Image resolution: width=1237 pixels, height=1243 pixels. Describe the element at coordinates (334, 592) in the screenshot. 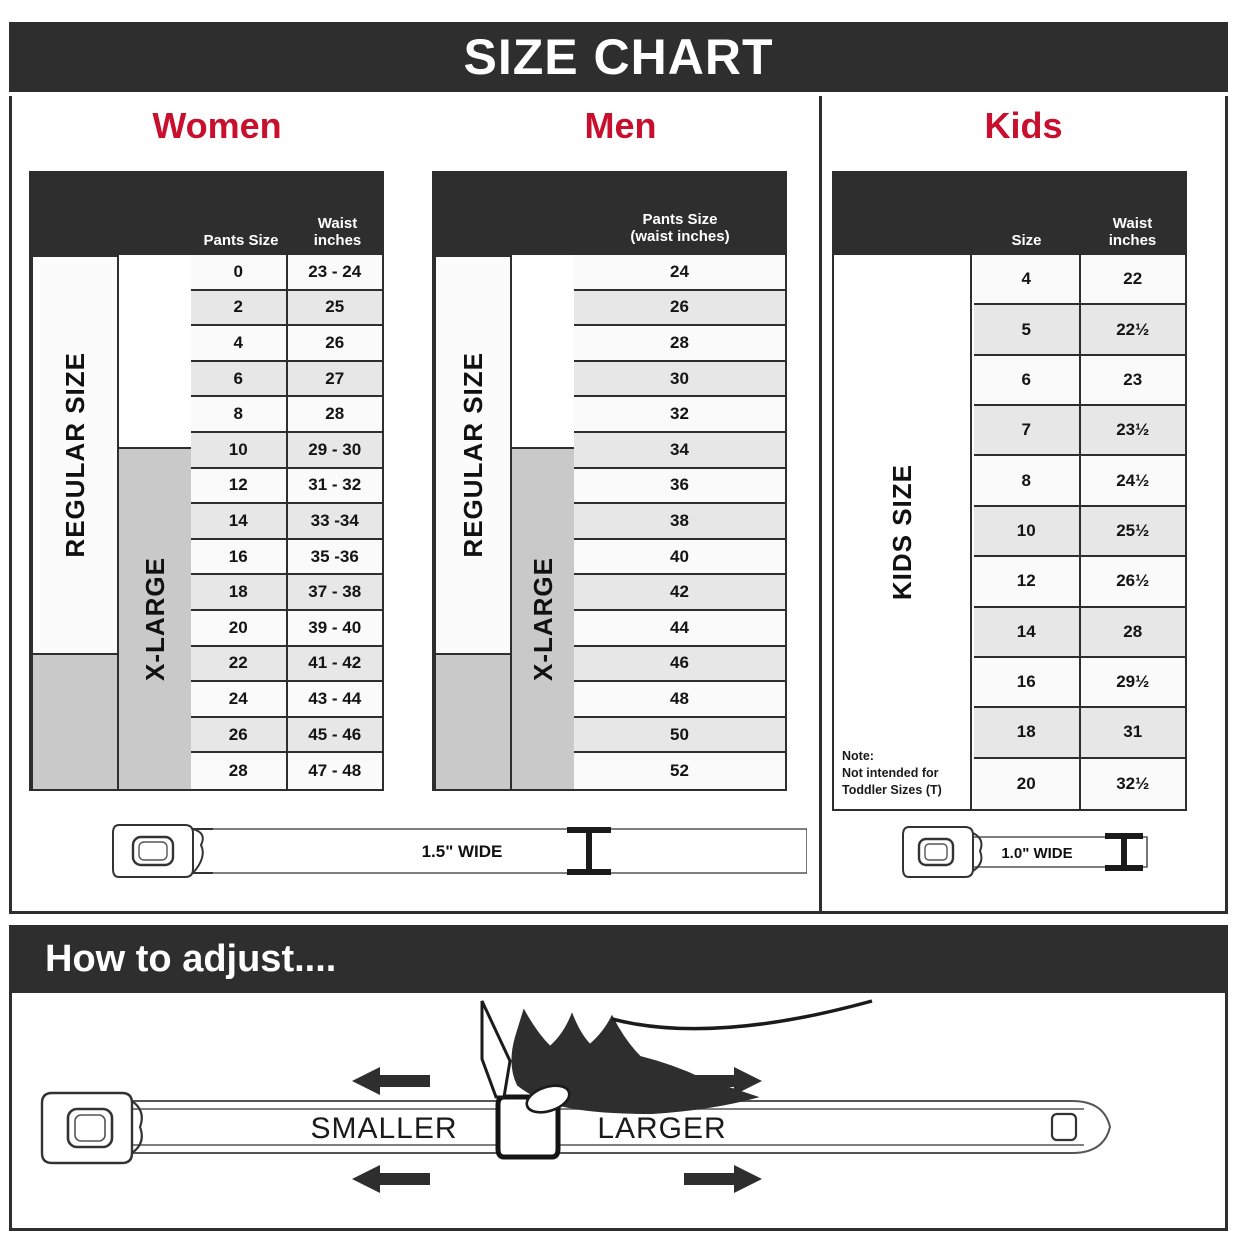

I see `cell-waist: 37 - 38` at that location.